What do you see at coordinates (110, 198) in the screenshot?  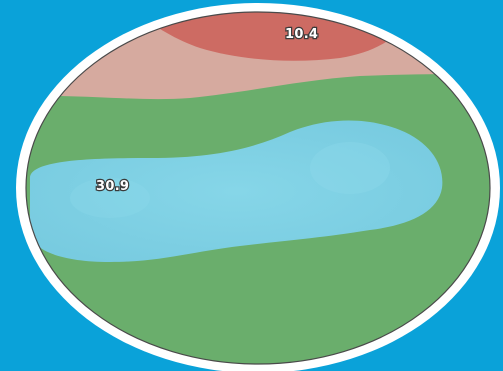 I see `blue-highlight-left` at bounding box center [110, 198].